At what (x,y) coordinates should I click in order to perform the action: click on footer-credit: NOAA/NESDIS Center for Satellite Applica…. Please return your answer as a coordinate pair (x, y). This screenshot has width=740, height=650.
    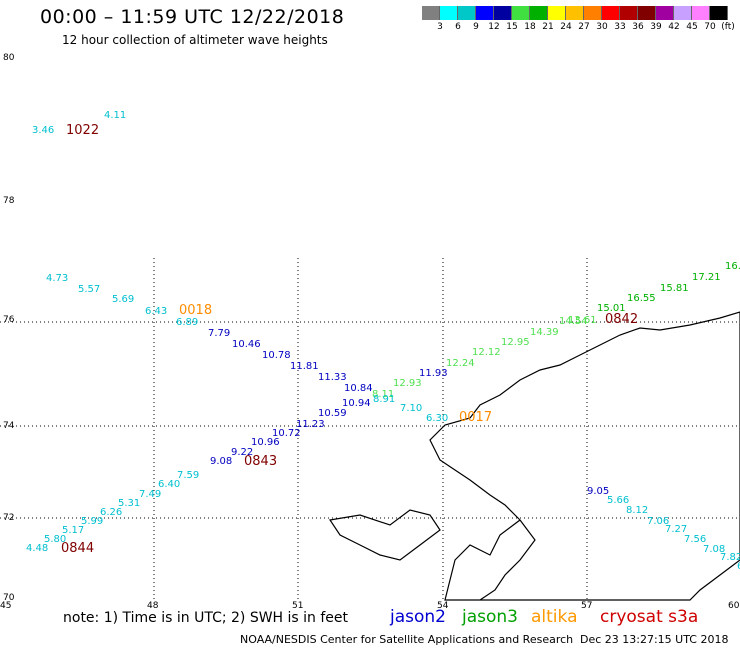
    Looking at the image, I should click on (407, 639).